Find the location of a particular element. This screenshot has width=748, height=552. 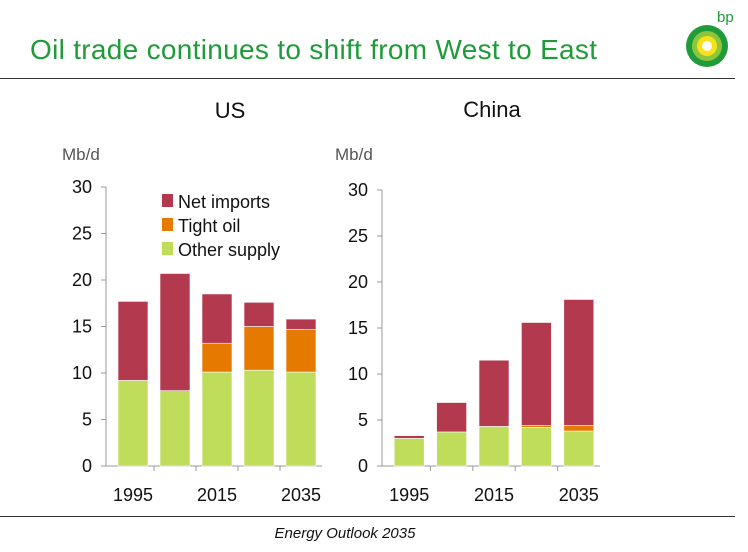

chart-1-y-tick-label: 30 is located at coordinates (358, 190).